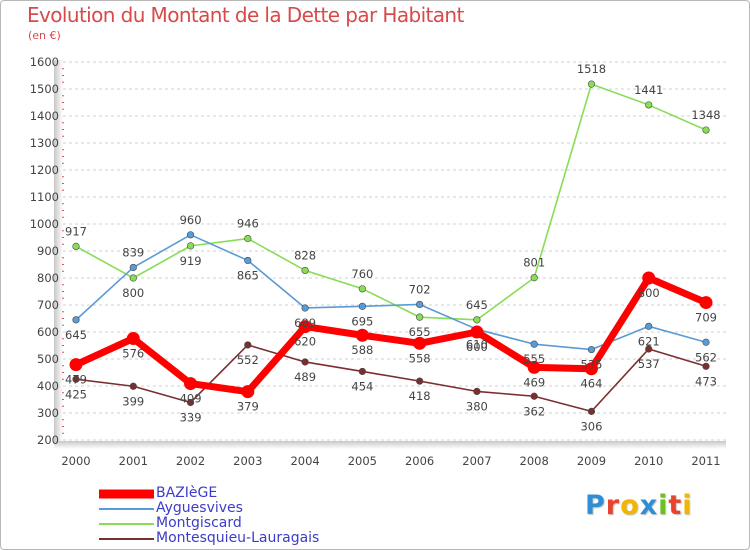 The image size is (750, 550). What do you see at coordinates (476, 461) in the screenshot?
I see `x-tick-label: 2007` at bounding box center [476, 461].